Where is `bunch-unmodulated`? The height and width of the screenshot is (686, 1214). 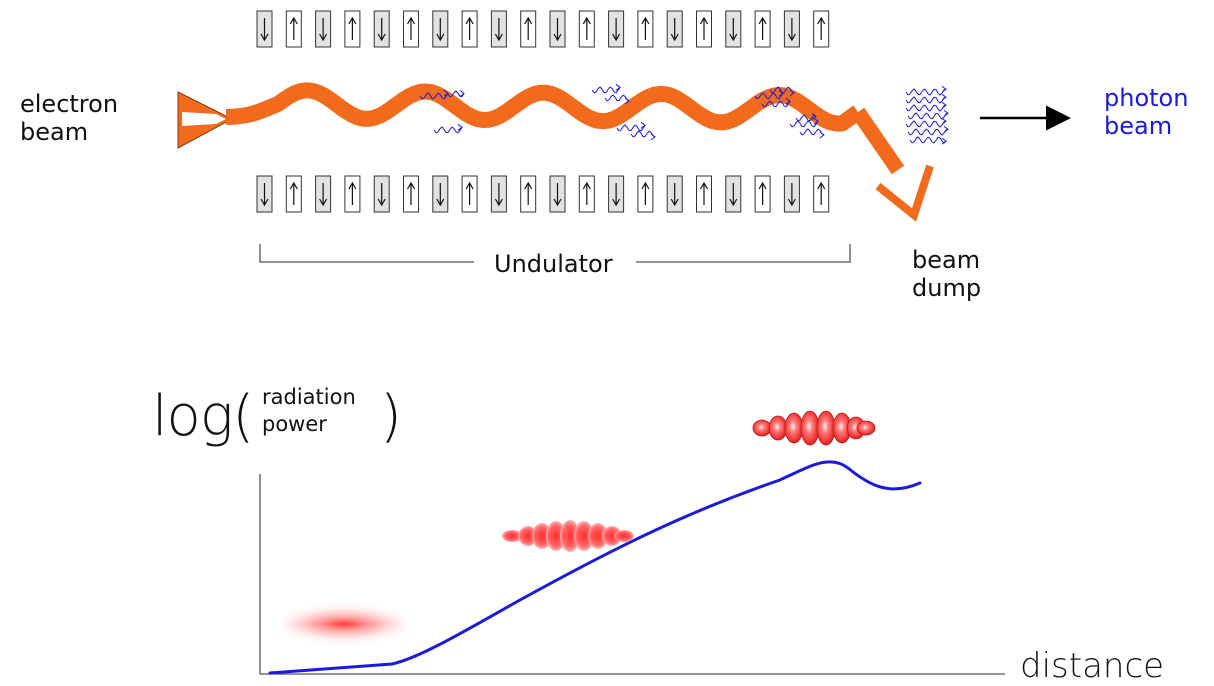 bunch-unmodulated is located at coordinates (344, 624).